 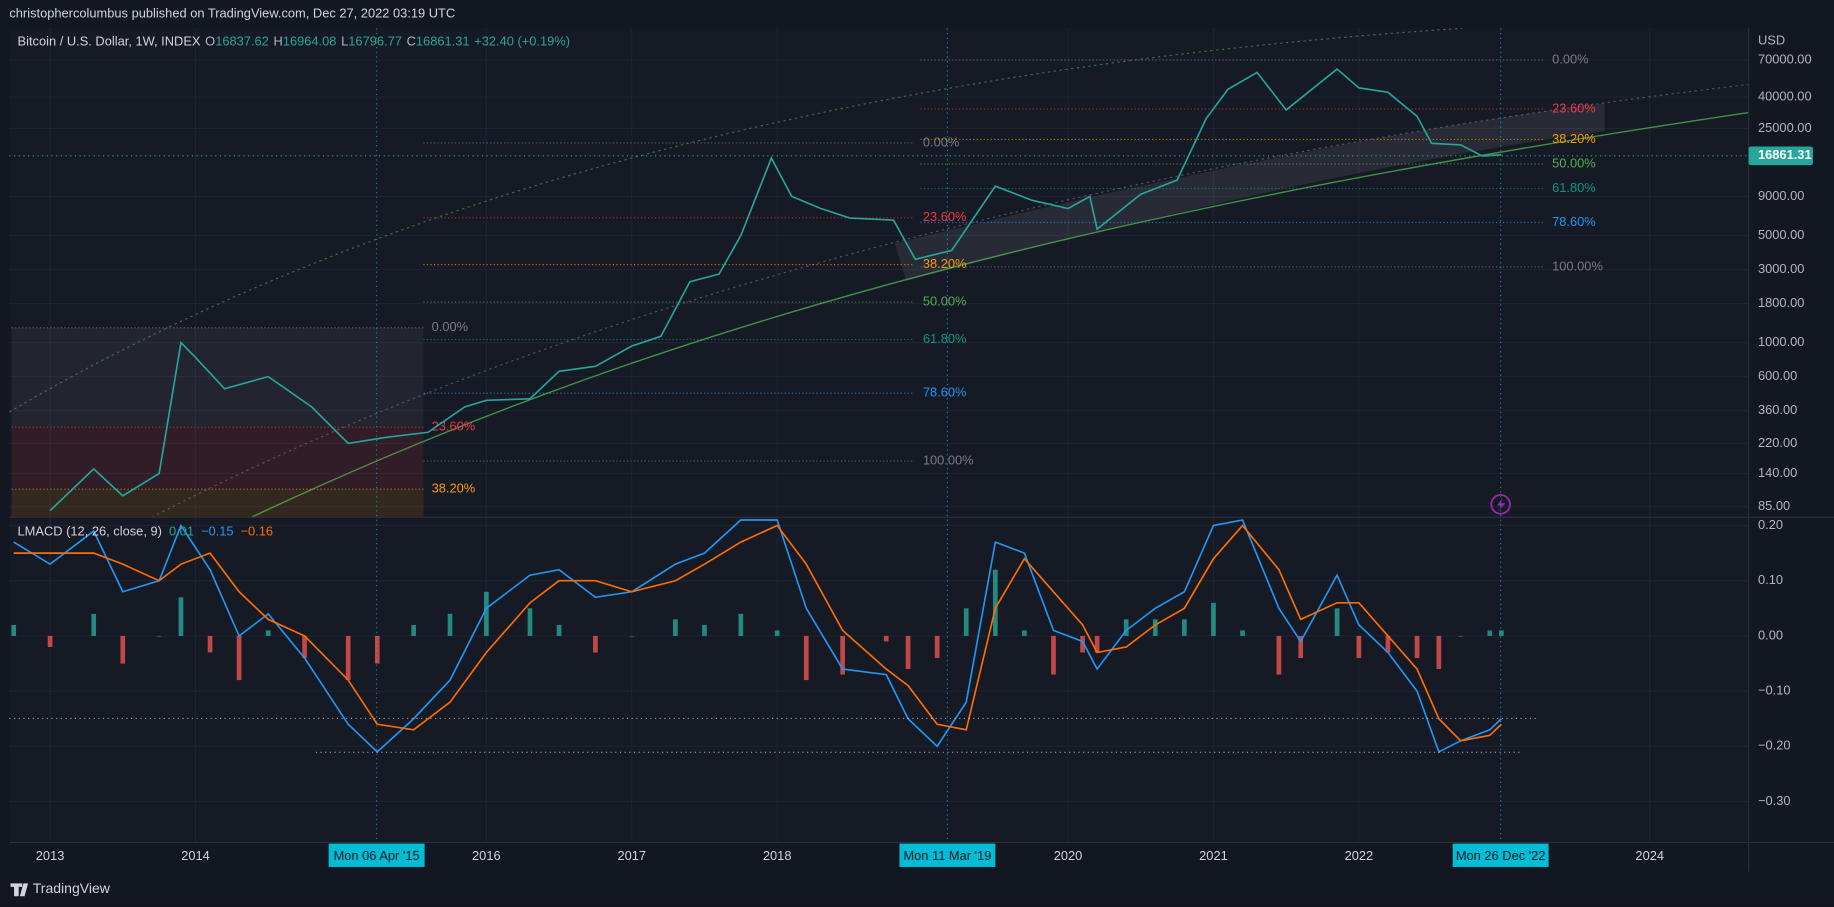 I want to click on h: H, so click(x=278, y=41).